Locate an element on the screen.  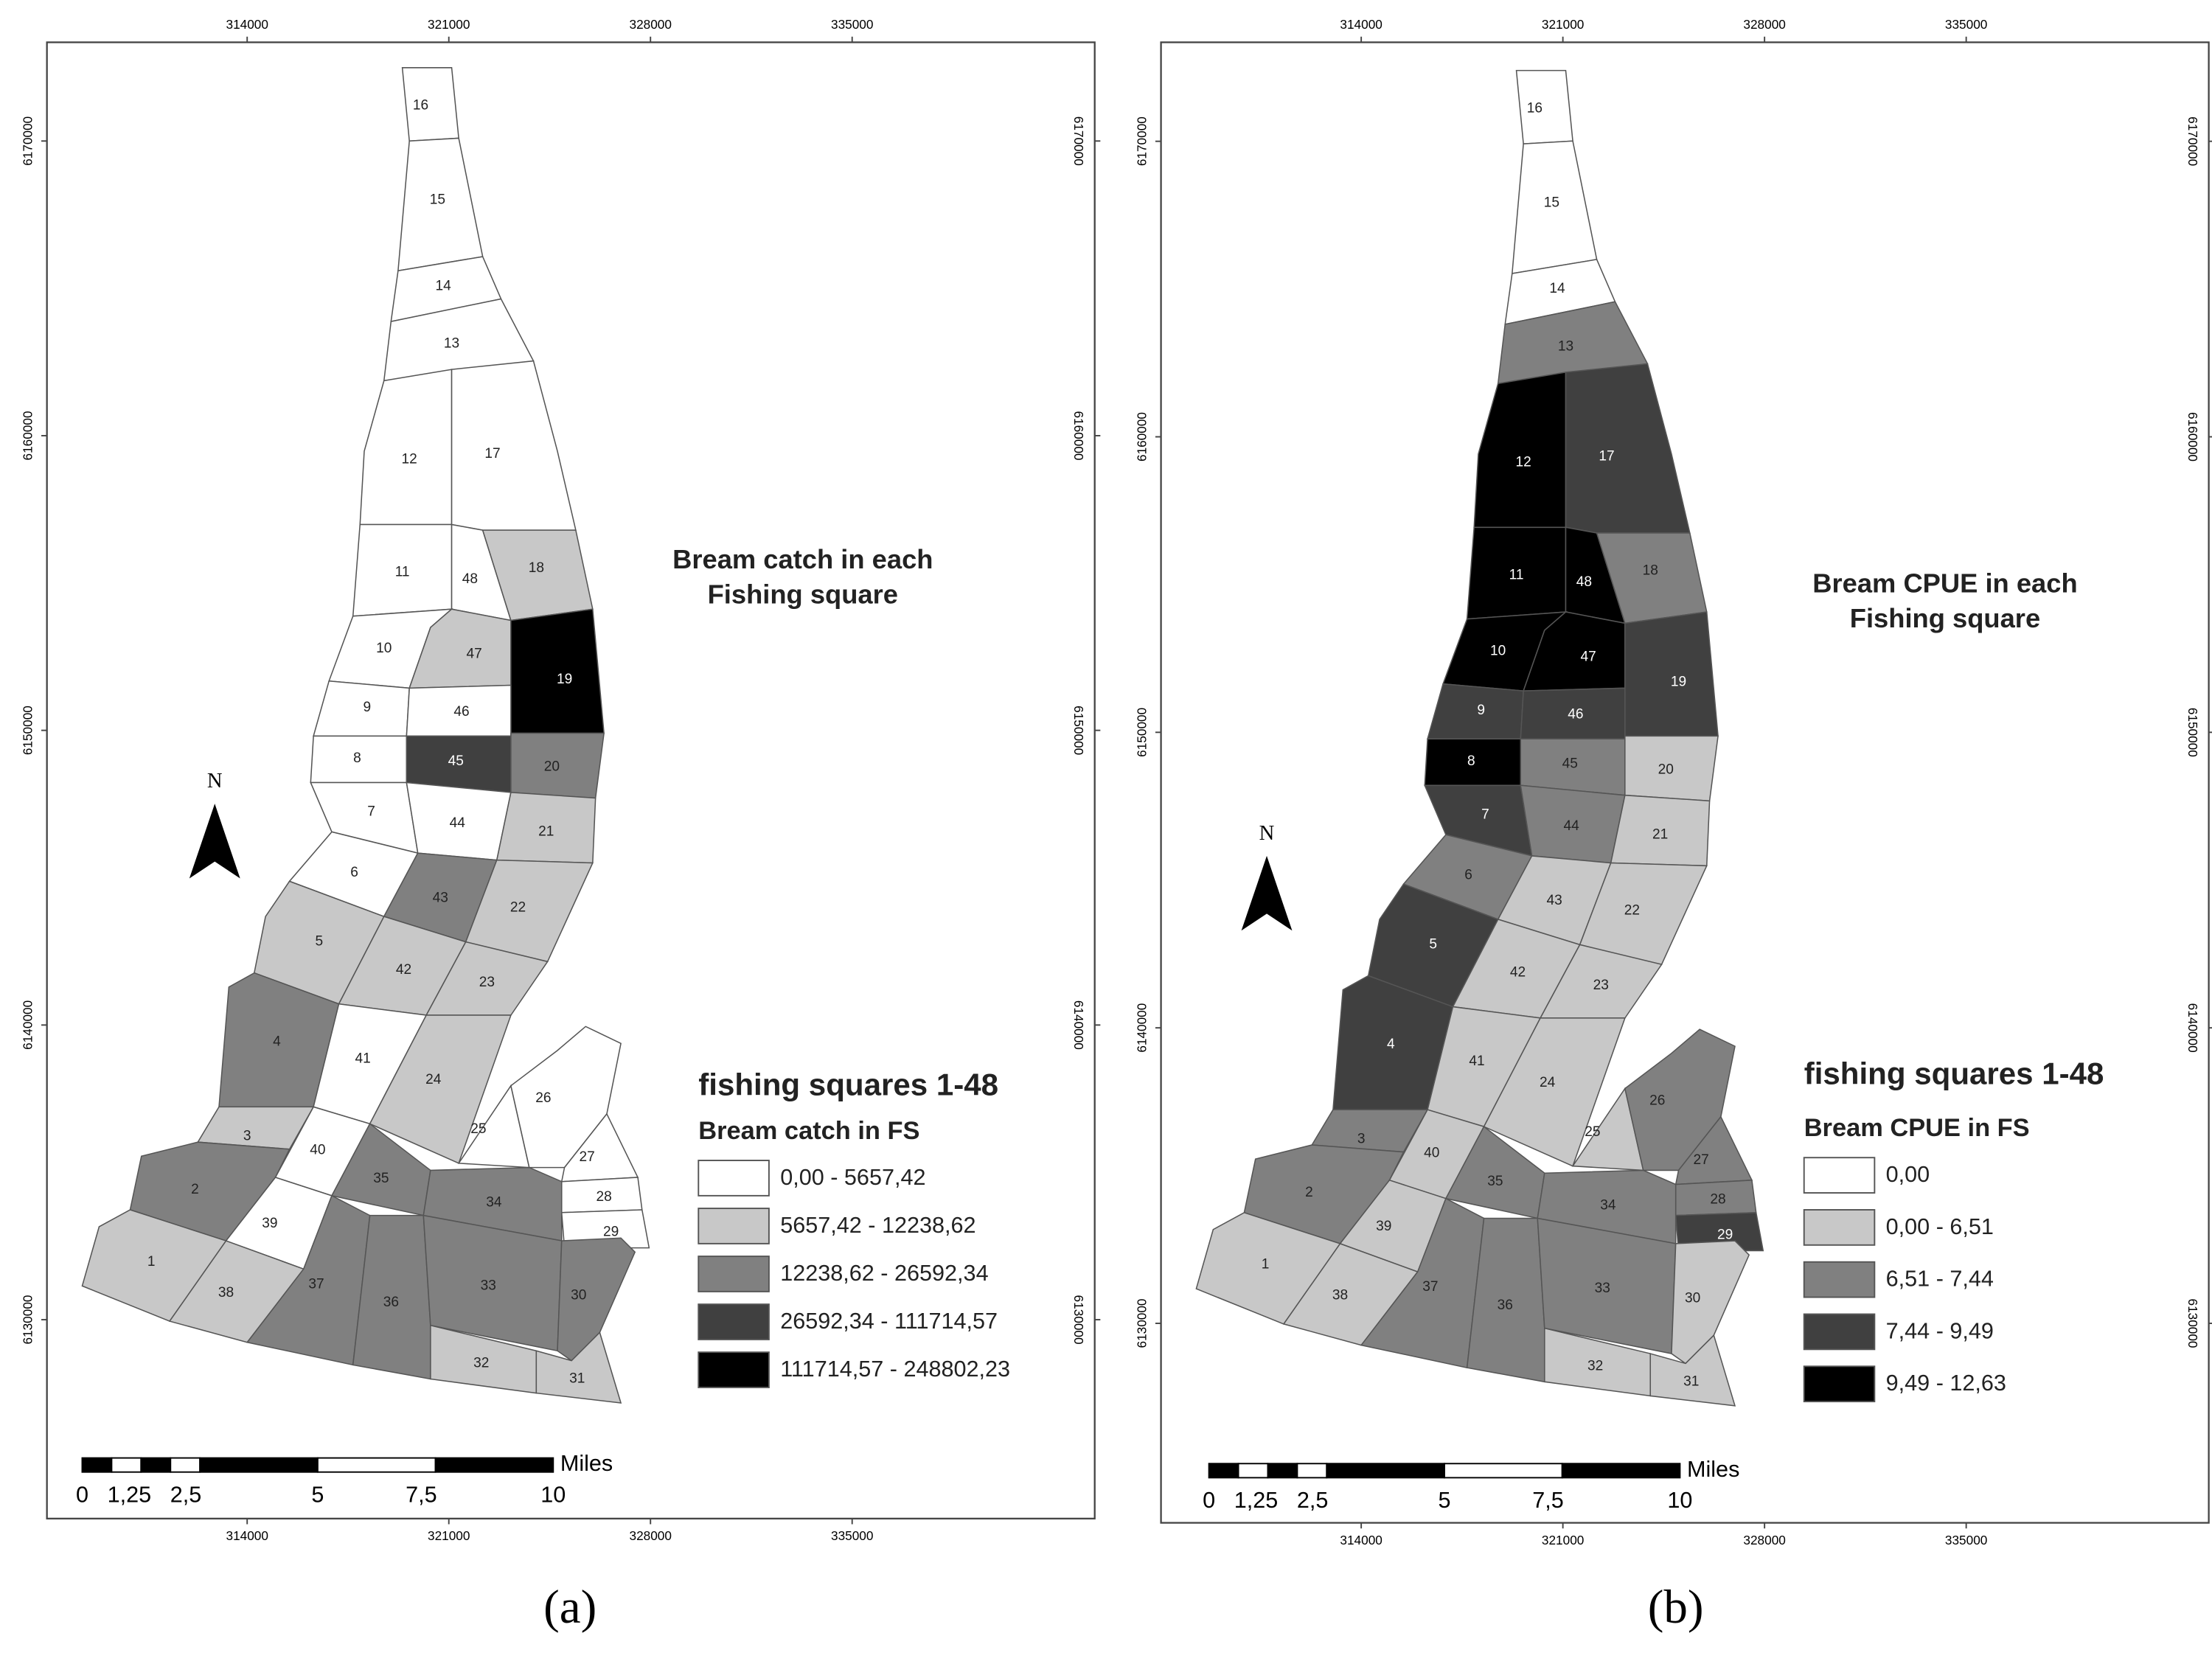
square-label: 44 is located at coordinates (1572, 826).